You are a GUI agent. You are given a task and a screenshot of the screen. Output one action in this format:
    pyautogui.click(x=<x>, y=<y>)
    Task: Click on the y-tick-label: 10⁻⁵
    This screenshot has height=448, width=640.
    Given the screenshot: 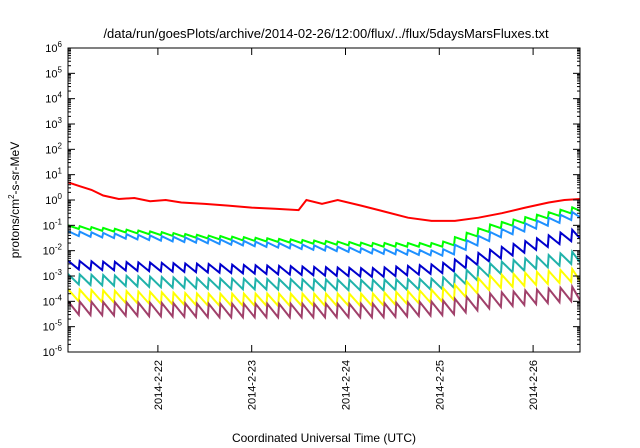 What is the action you would take?
    pyautogui.click(x=53, y=326)
    